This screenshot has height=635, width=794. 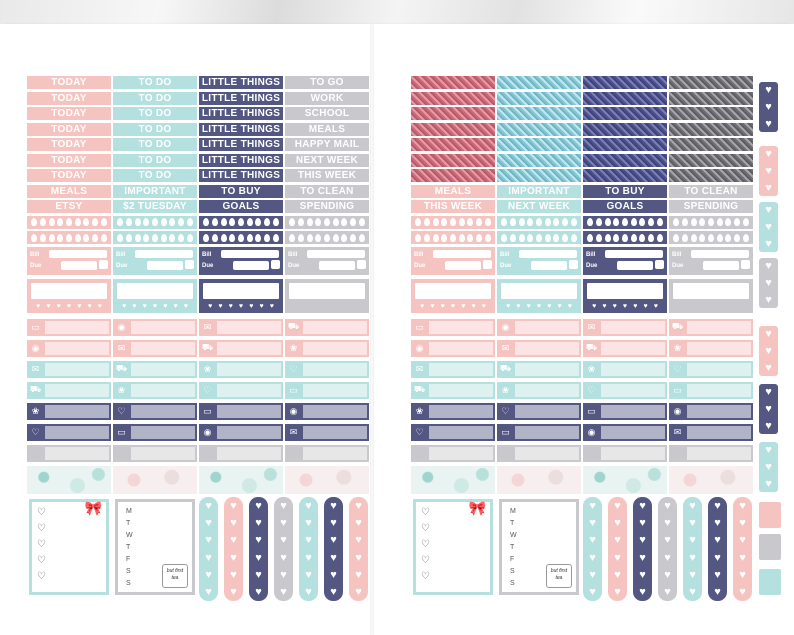 I want to click on floral-sticker, so click(x=770, y=582).